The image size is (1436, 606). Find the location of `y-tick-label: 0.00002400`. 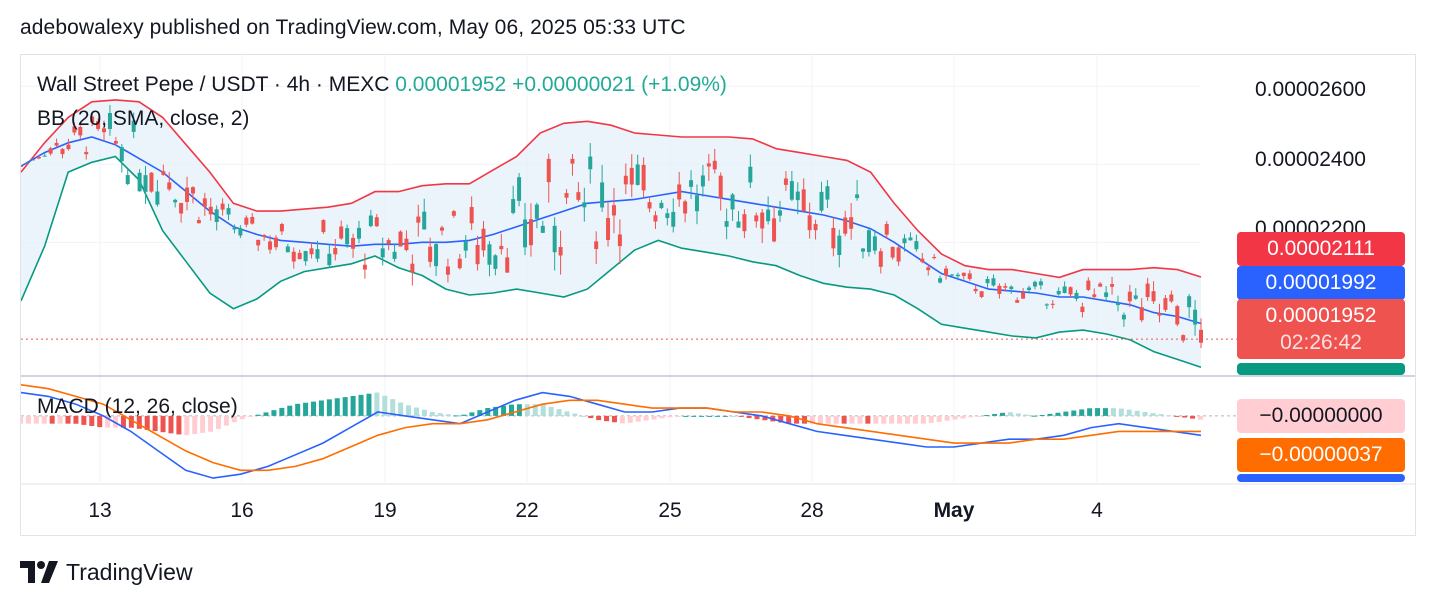

y-tick-label: 0.00002400 is located at coordinates (1310, 159).